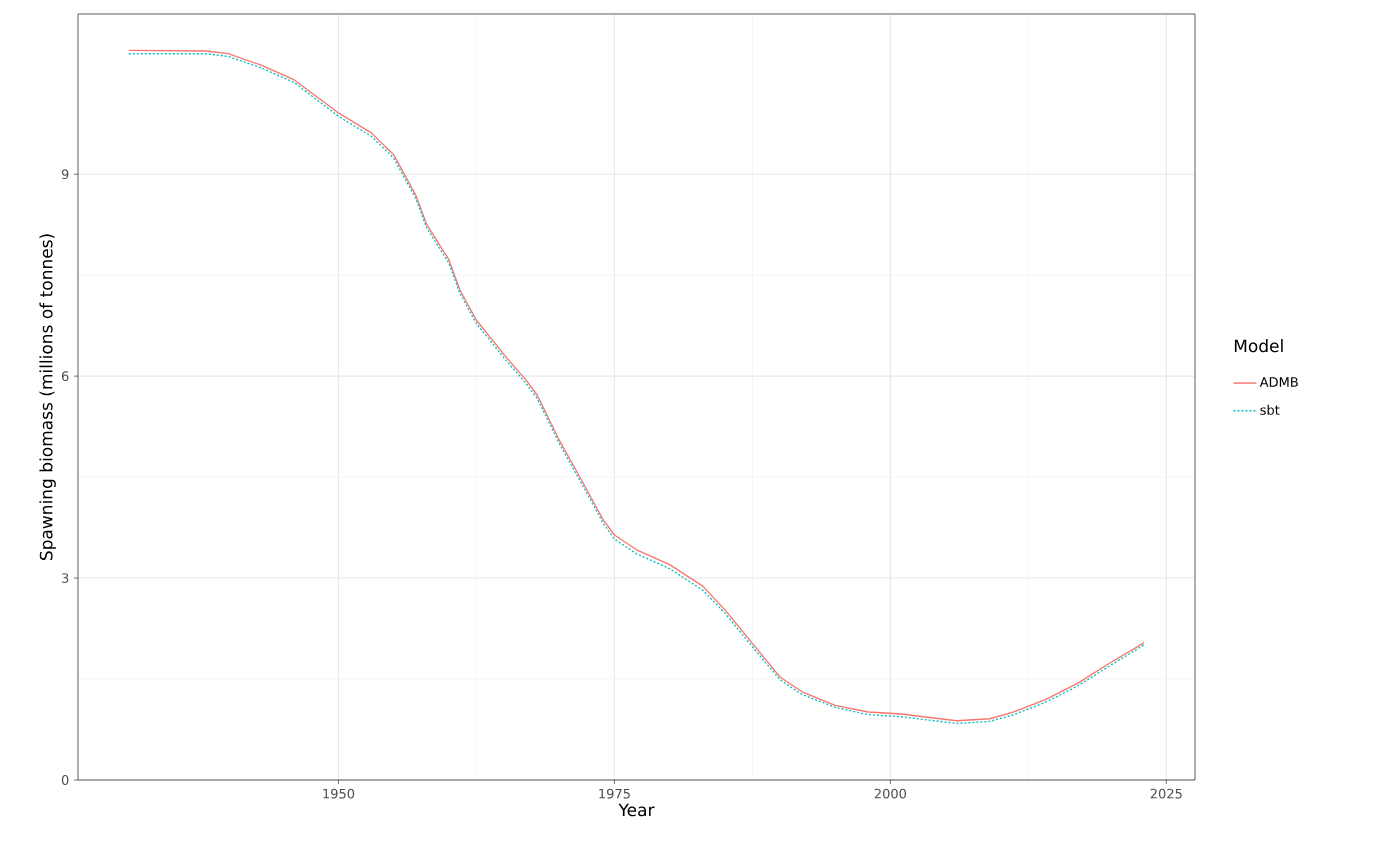 This screenshot has height=865, width=1400. Describe the element at coordinates (636, 810) in the screenshot. I see `x-axis-title: Year` at that location.